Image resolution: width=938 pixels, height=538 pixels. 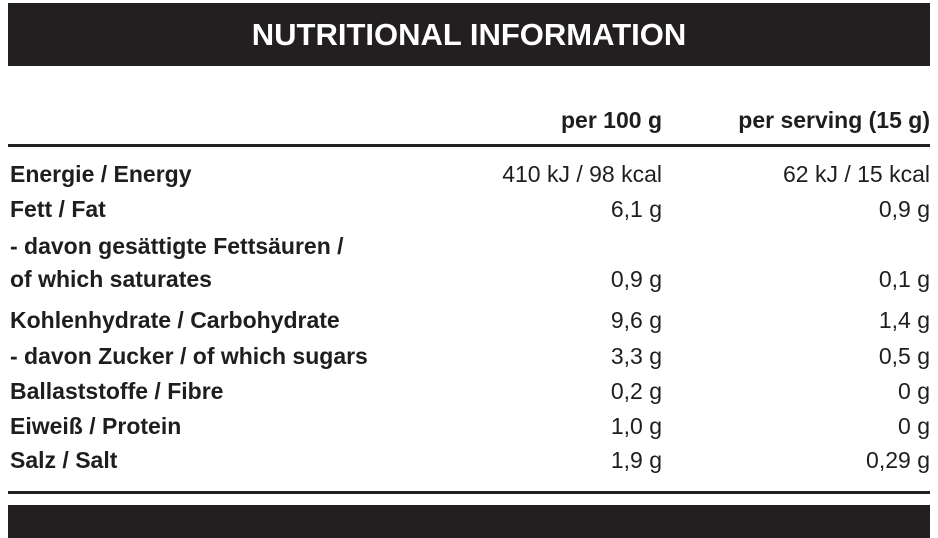 I want to click on value-per-100g: 0,2 g, so click(x=636, y=391).